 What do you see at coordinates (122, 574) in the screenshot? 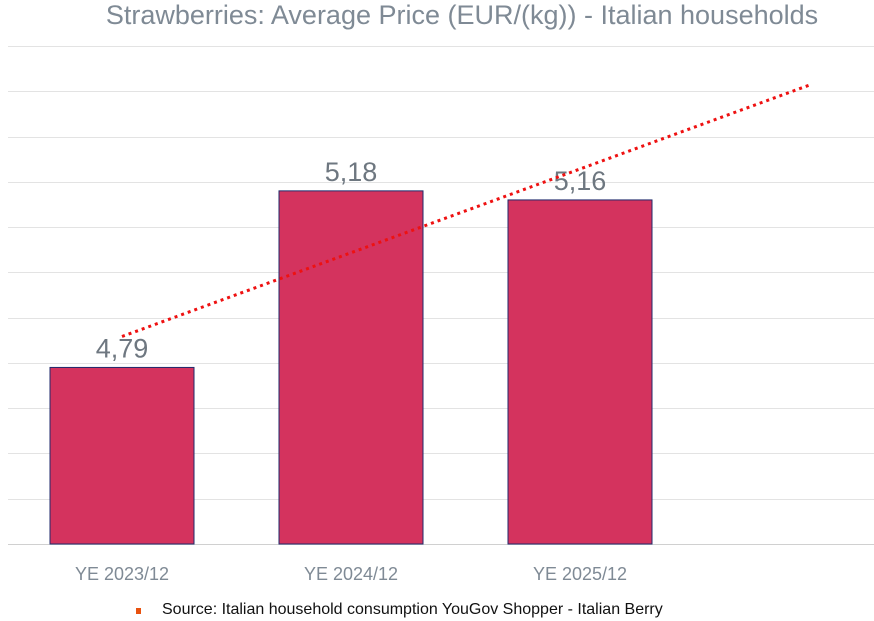
I see `x-tick-label: YE 2023/12` at bounding box center [122, 574].